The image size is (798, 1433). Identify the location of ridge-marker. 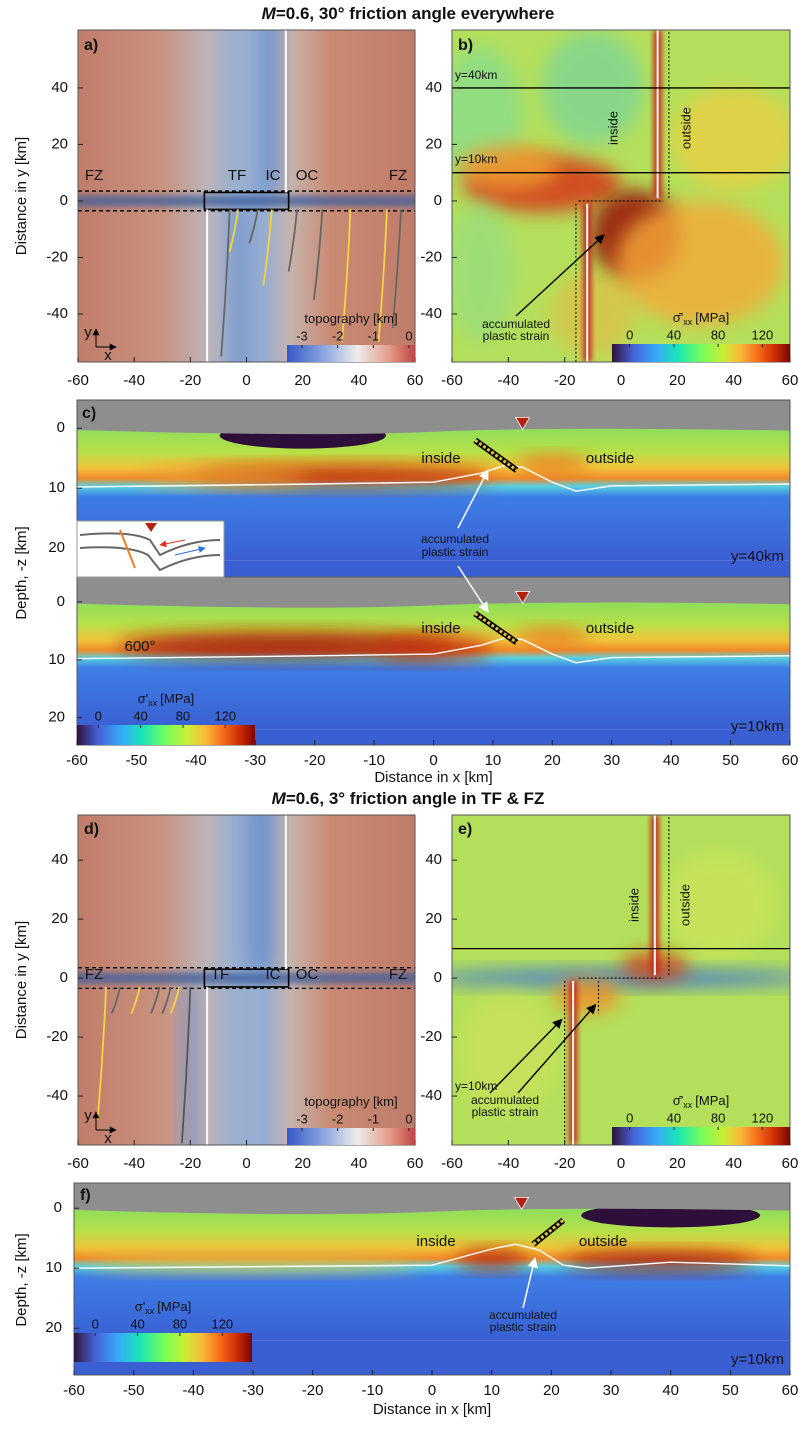
(522, 597).